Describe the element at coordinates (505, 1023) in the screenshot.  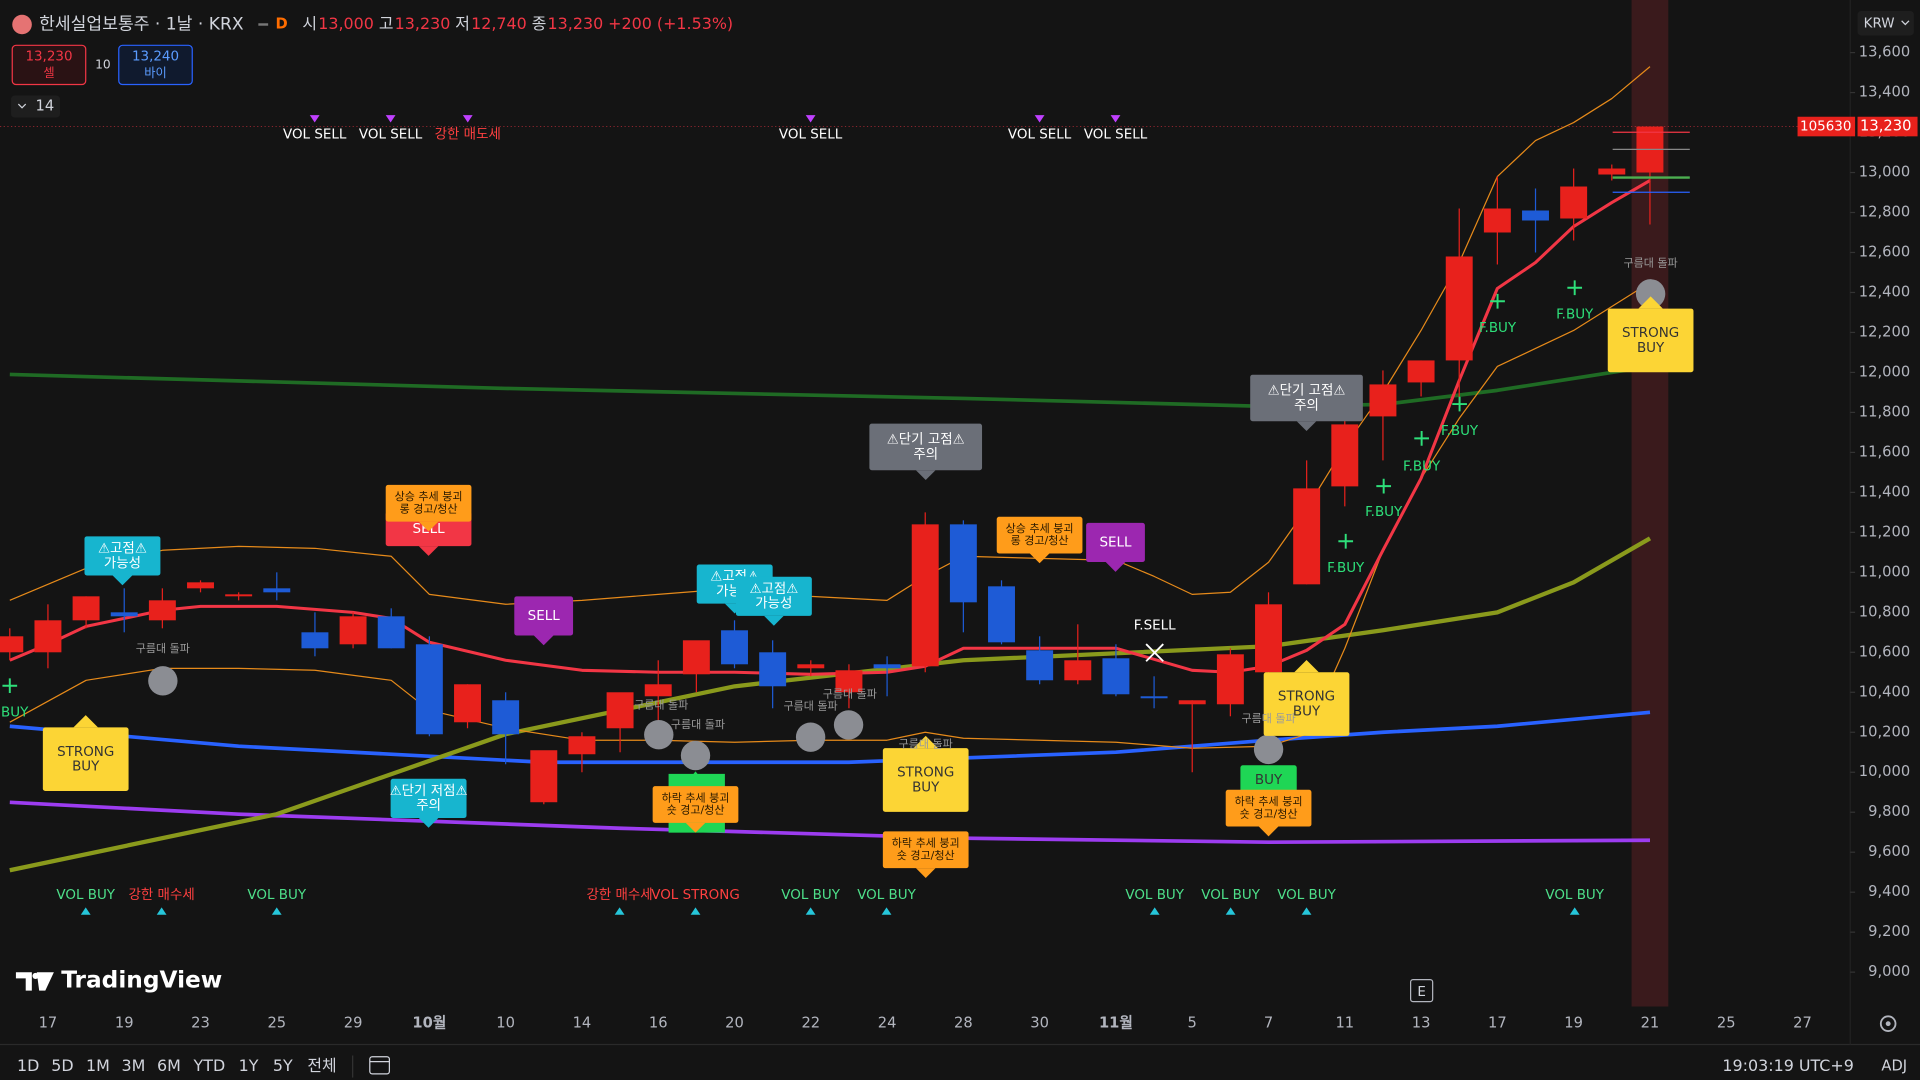
I see `x-tick-label: 10` at that location.